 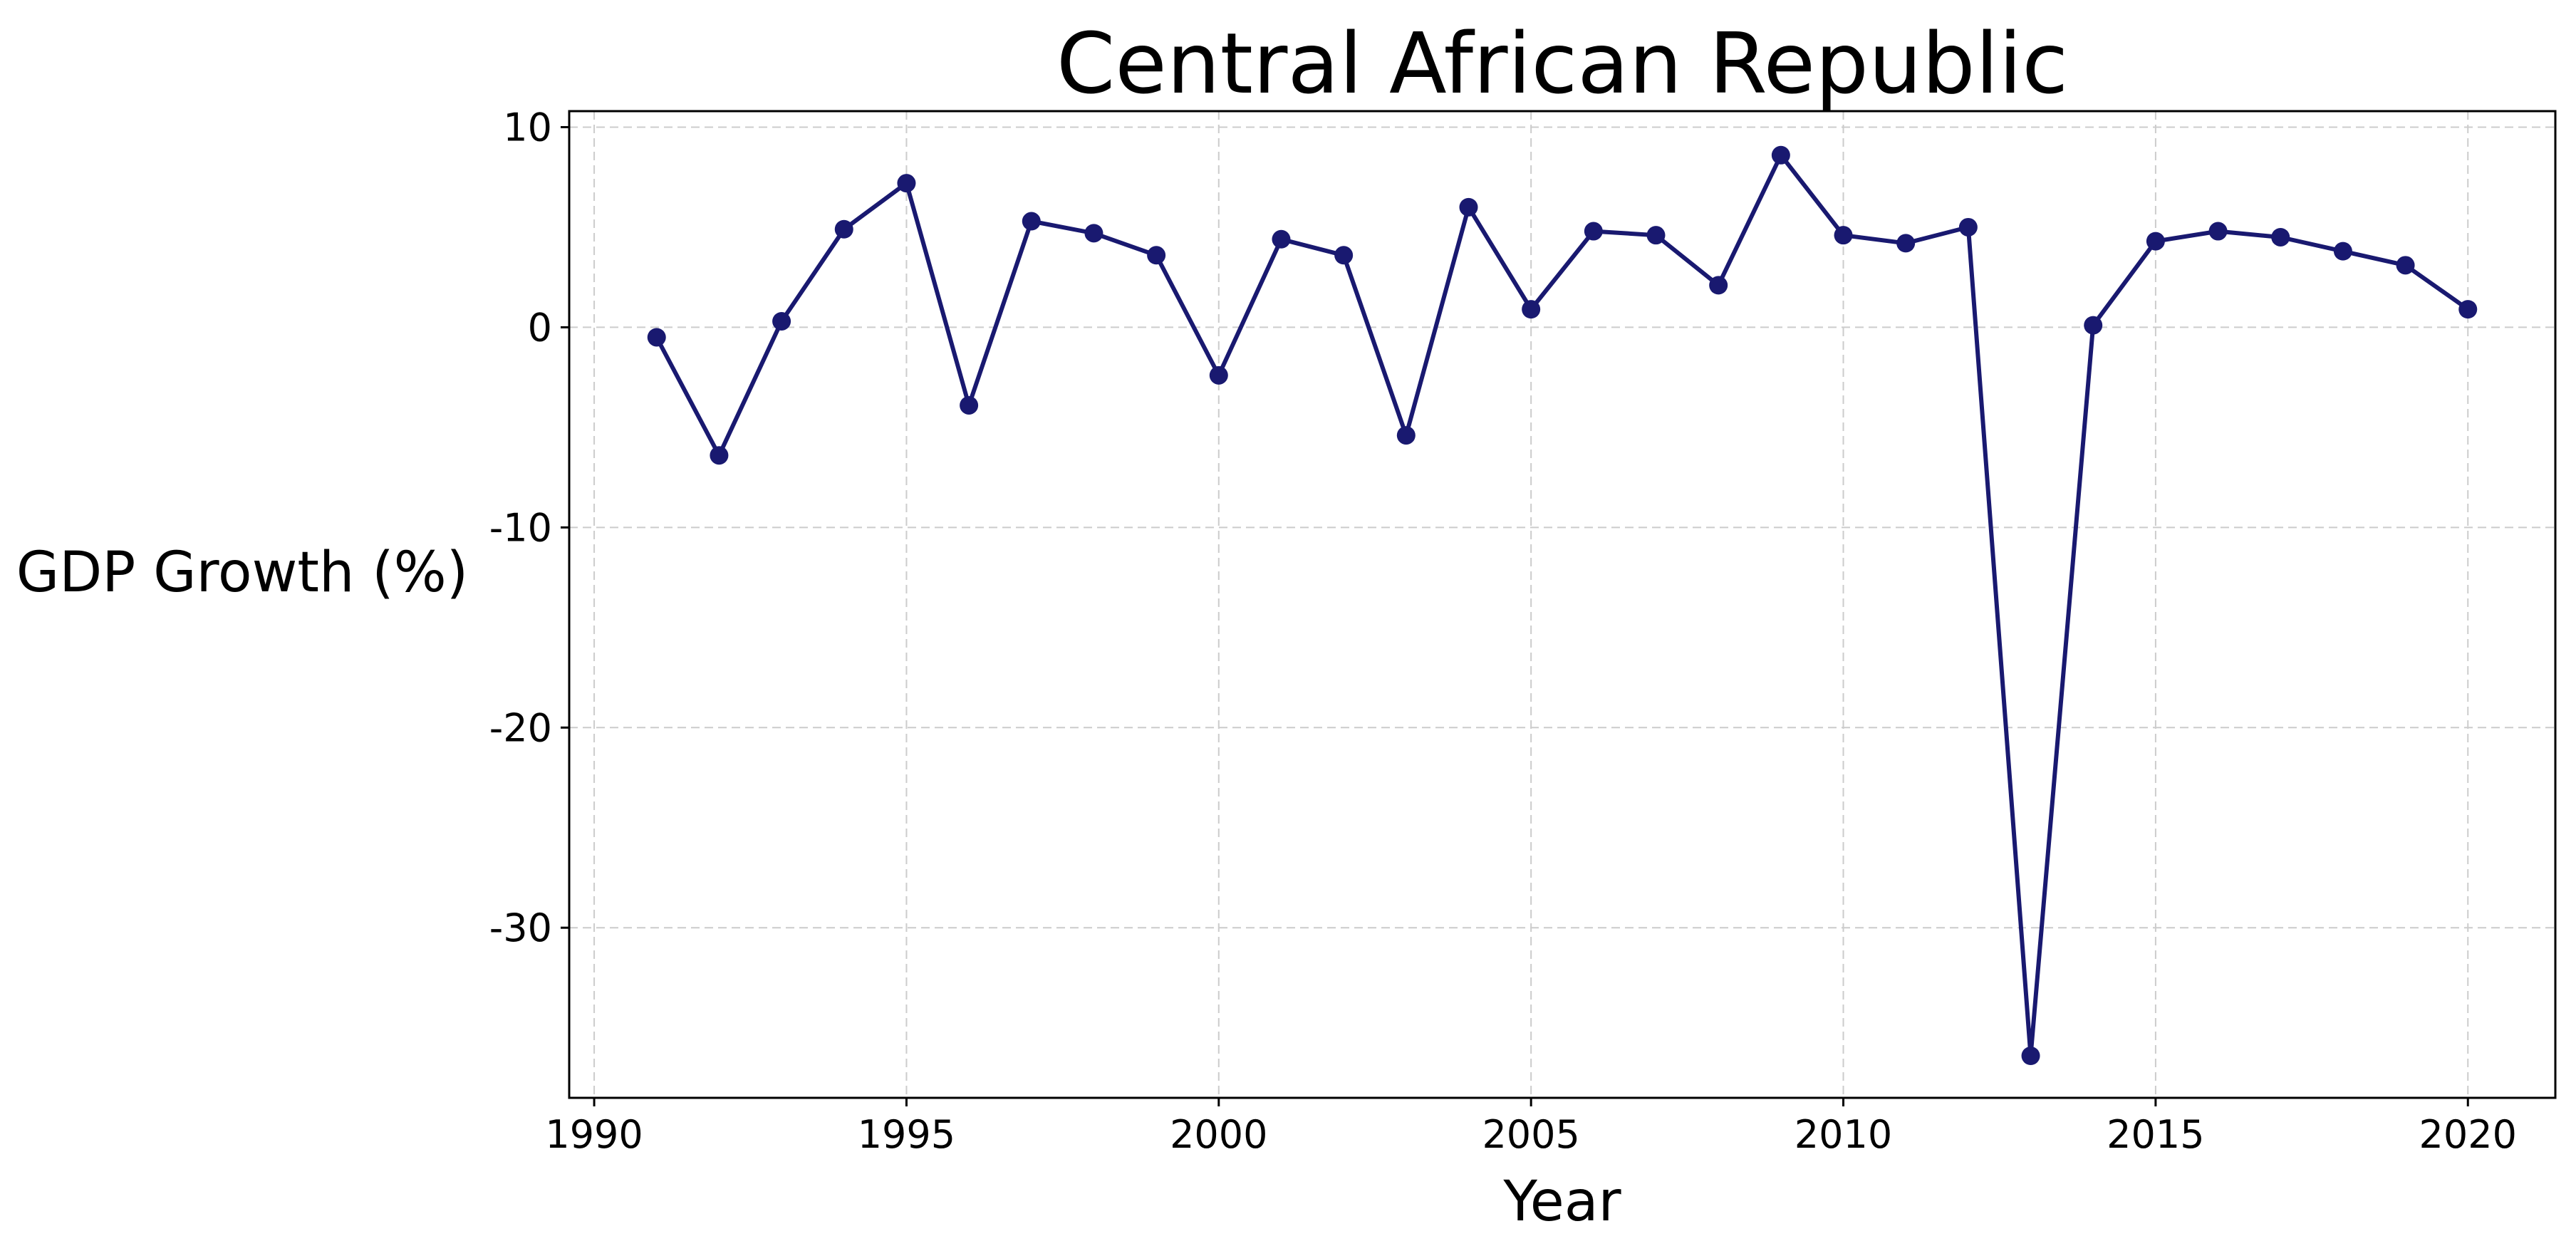 I want to click on x-tick-label: 1990, so click(x=594, y=1135).